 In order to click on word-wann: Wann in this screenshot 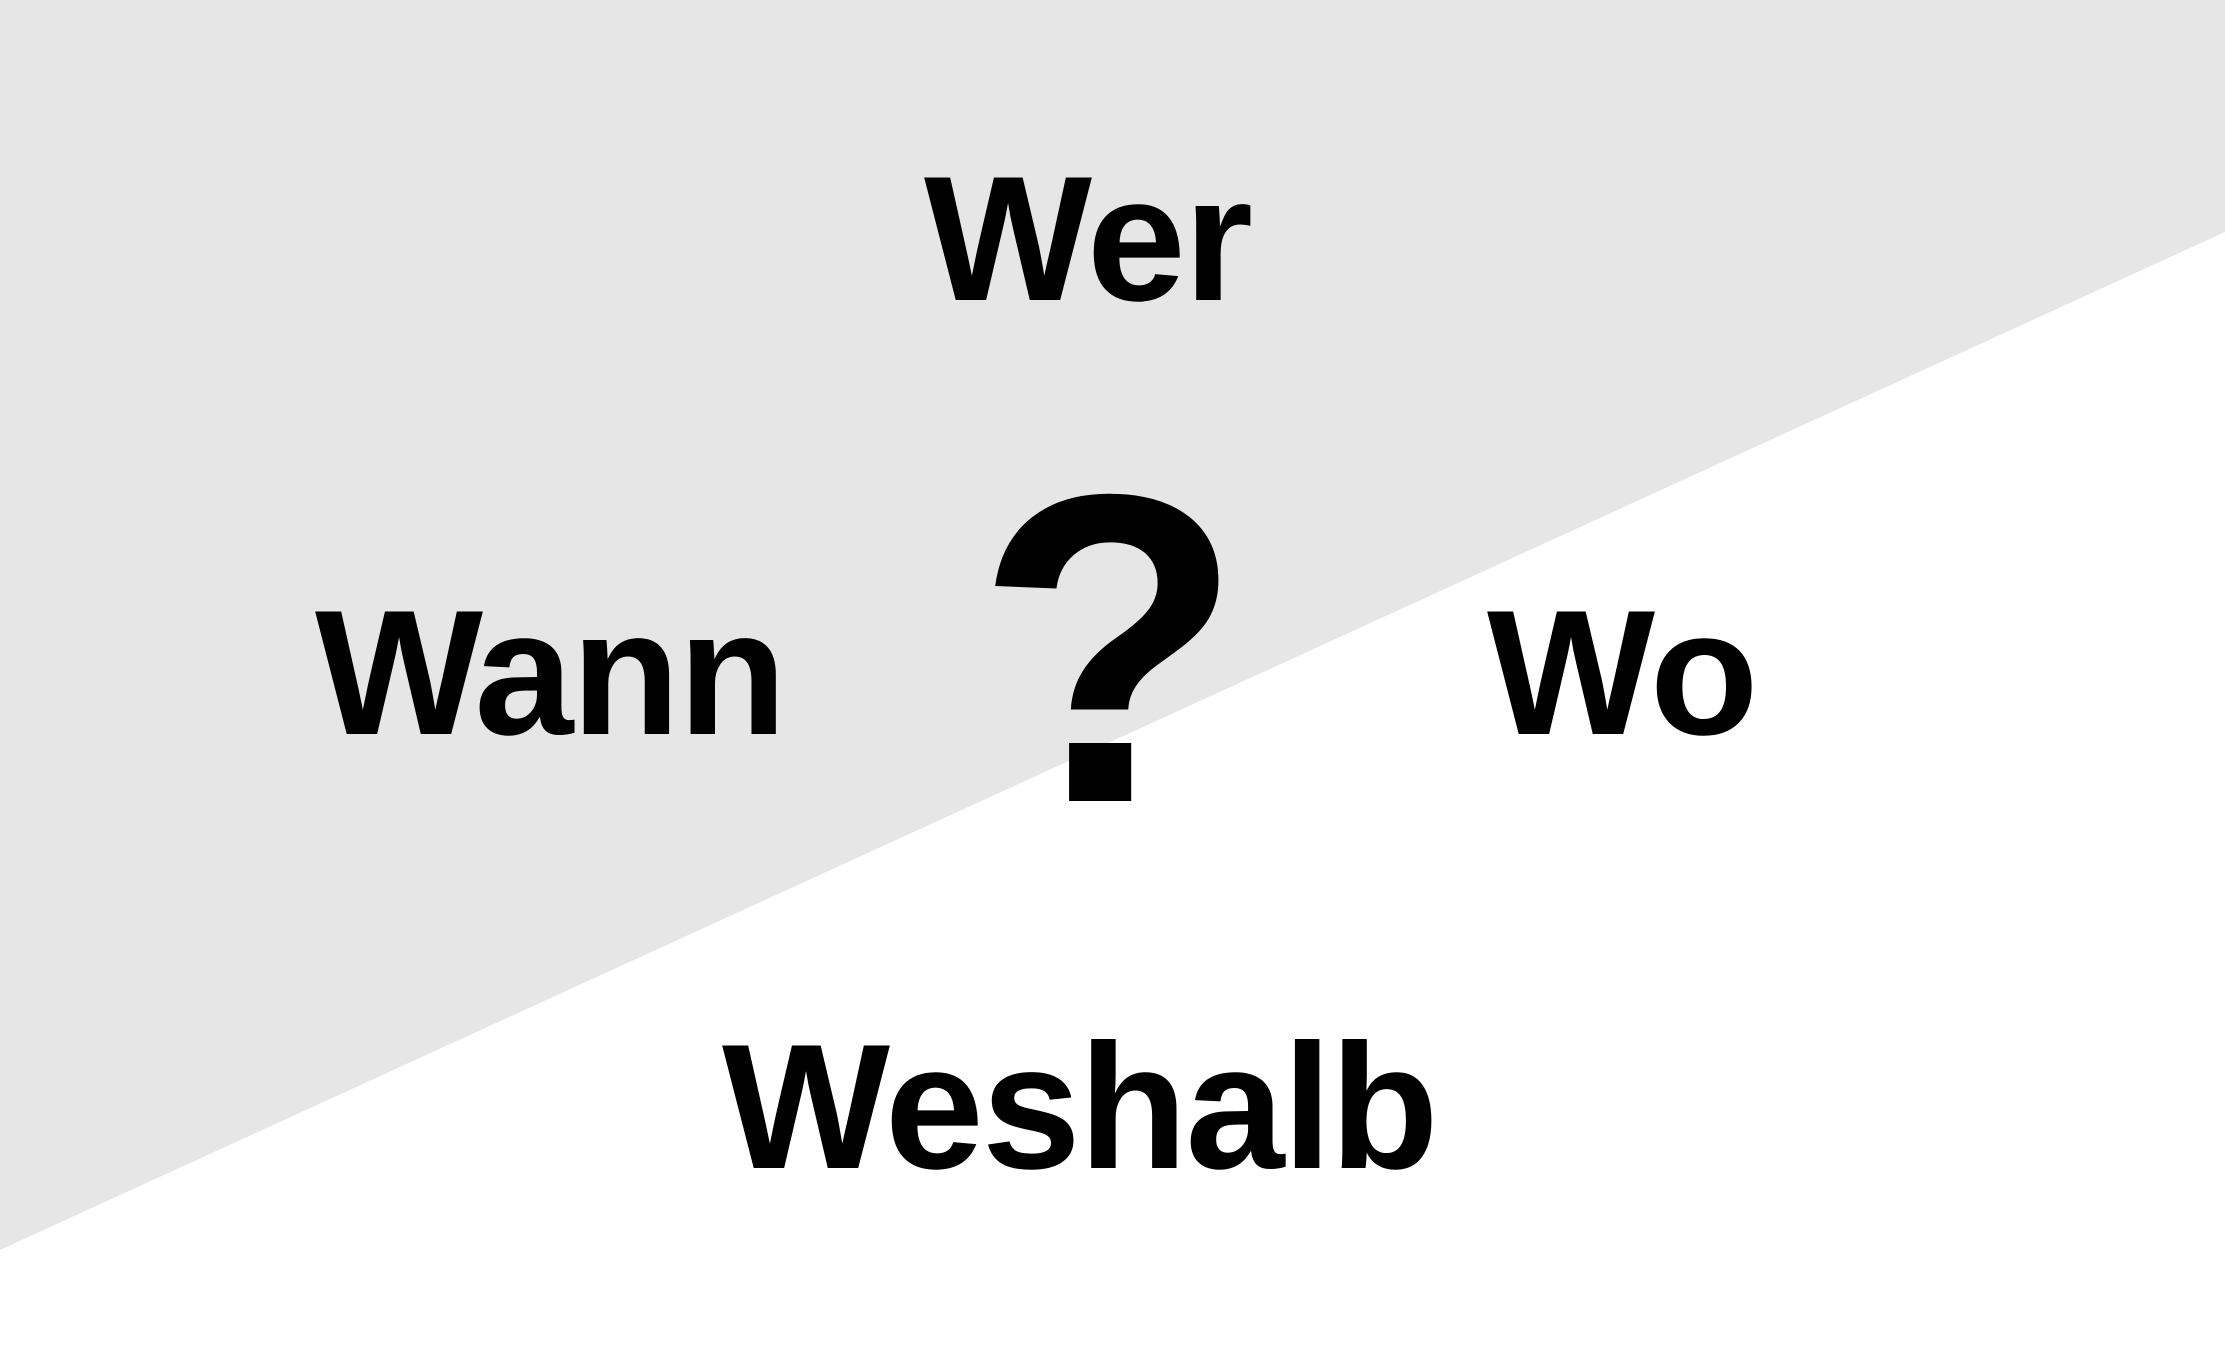, I will do `click(551, 672)`.